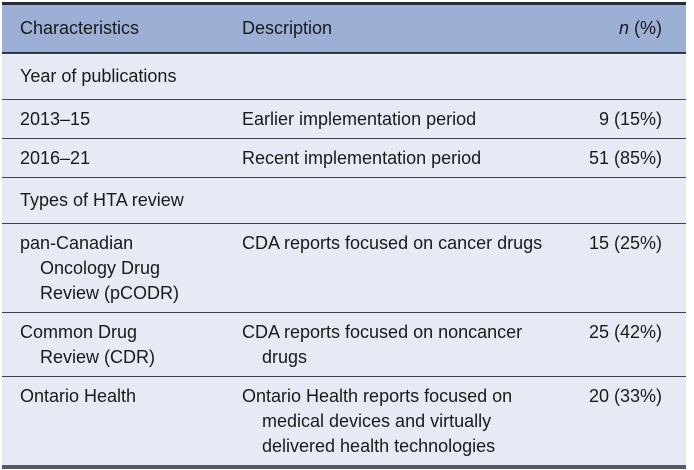 The height and width of the screenshot is (470, 694). What do you see at coordinates (625, 395) in the screenshot?
I see `count-cell: 20 (33%)` at bounding box center [625, 395].